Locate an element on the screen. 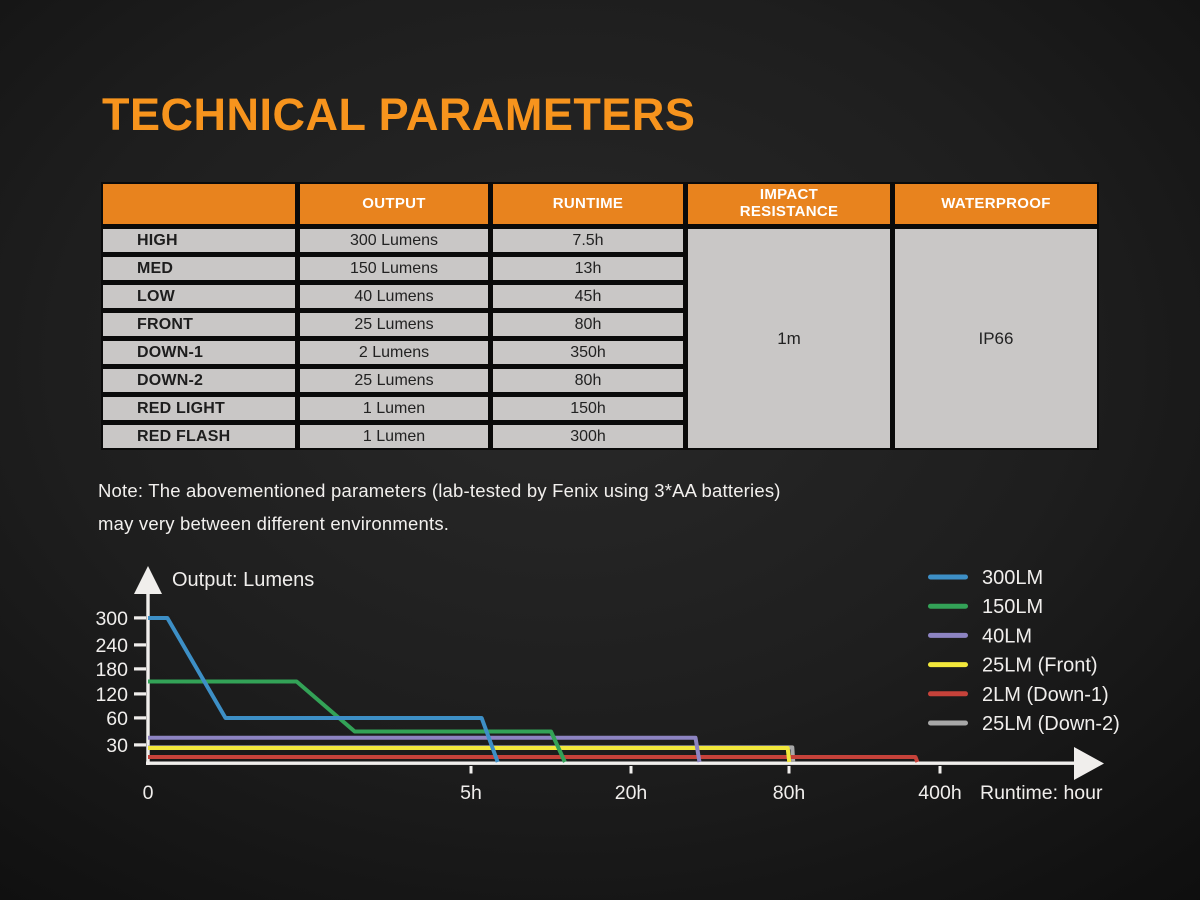 This screenshot has height=900, width=1200. series-line-25LM (Front) is located at coordinates (470, 754).